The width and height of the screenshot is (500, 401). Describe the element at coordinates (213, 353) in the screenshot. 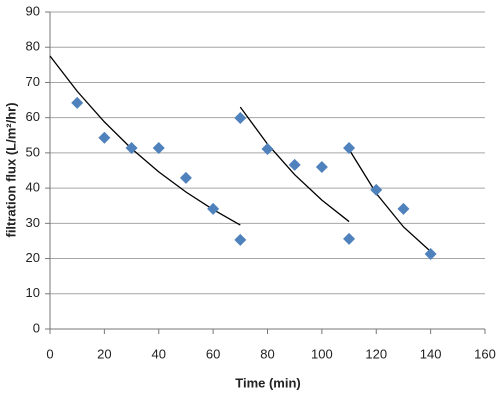

I see `x-tick-label: 60` at that location.